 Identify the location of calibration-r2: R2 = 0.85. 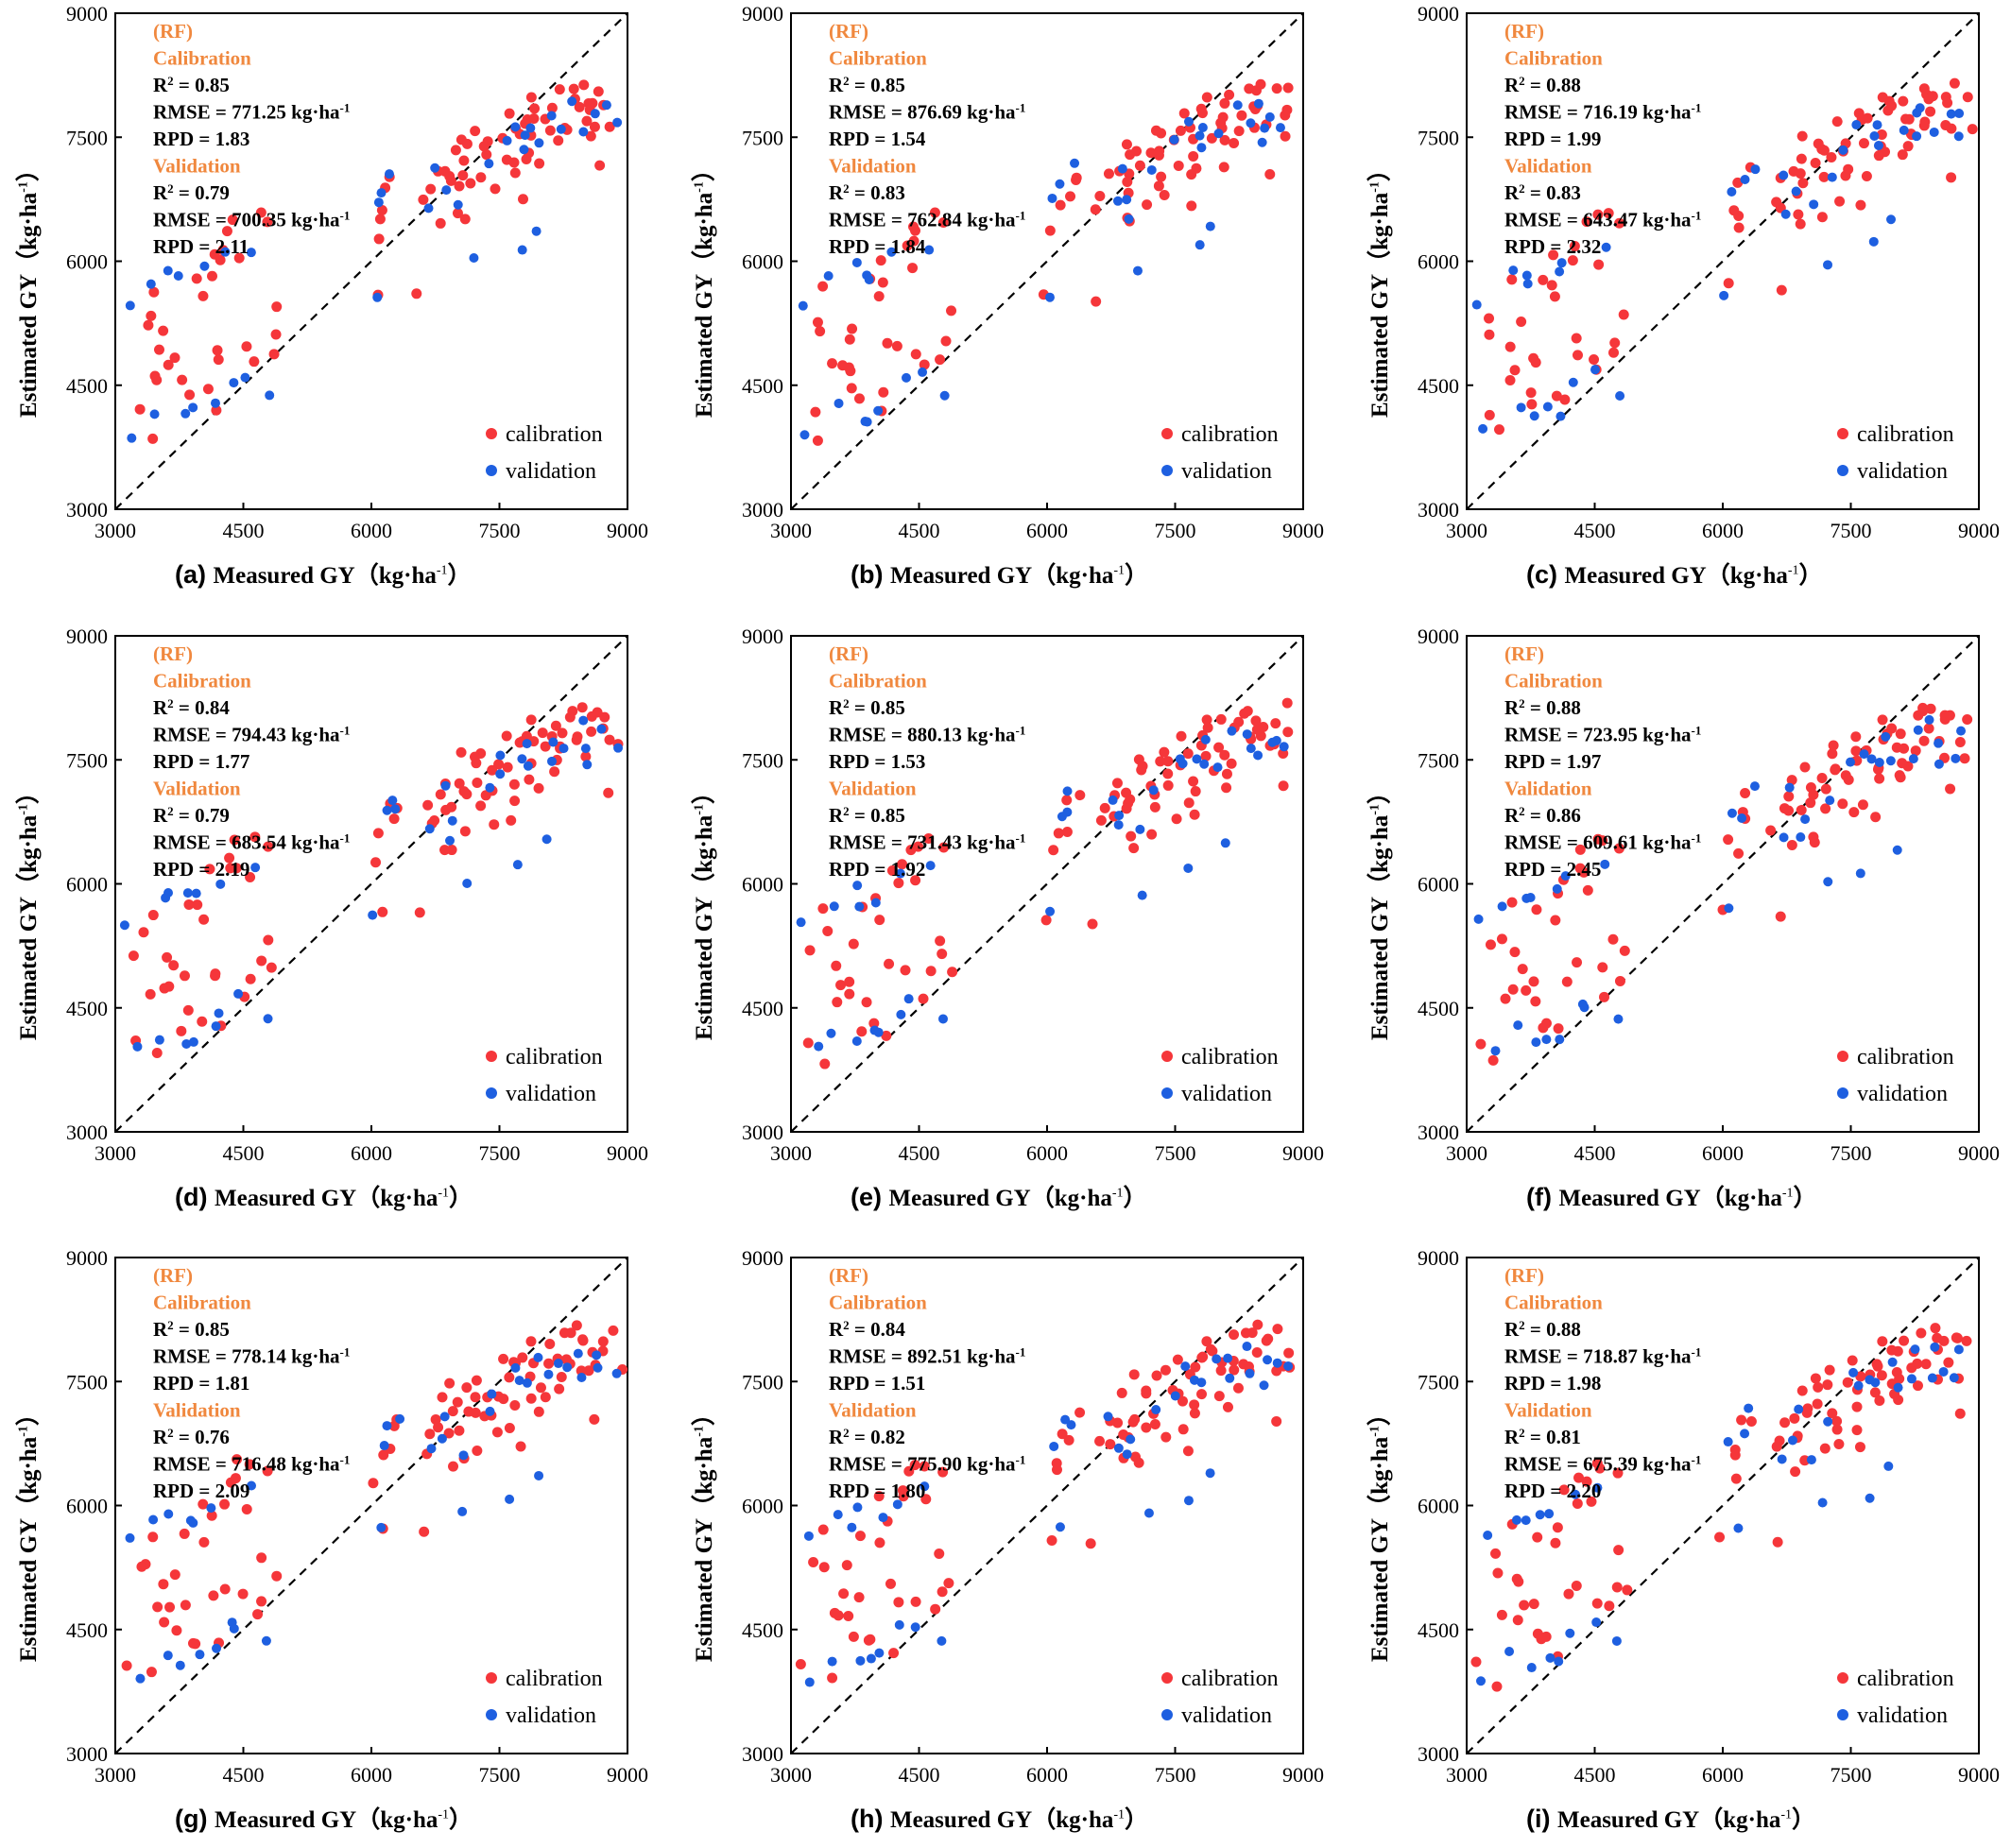
(867, 86).